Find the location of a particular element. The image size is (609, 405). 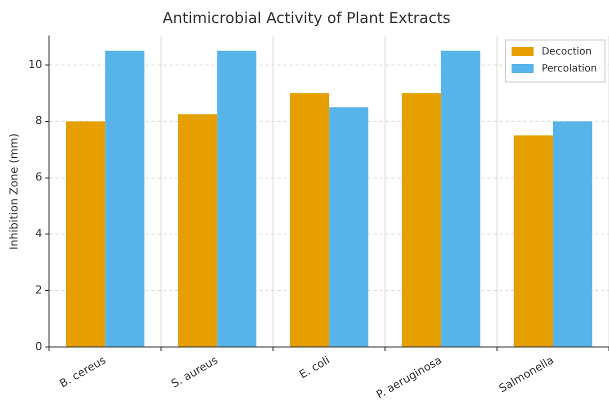

legend-label: Decoction is located at coordinates (567, 52).